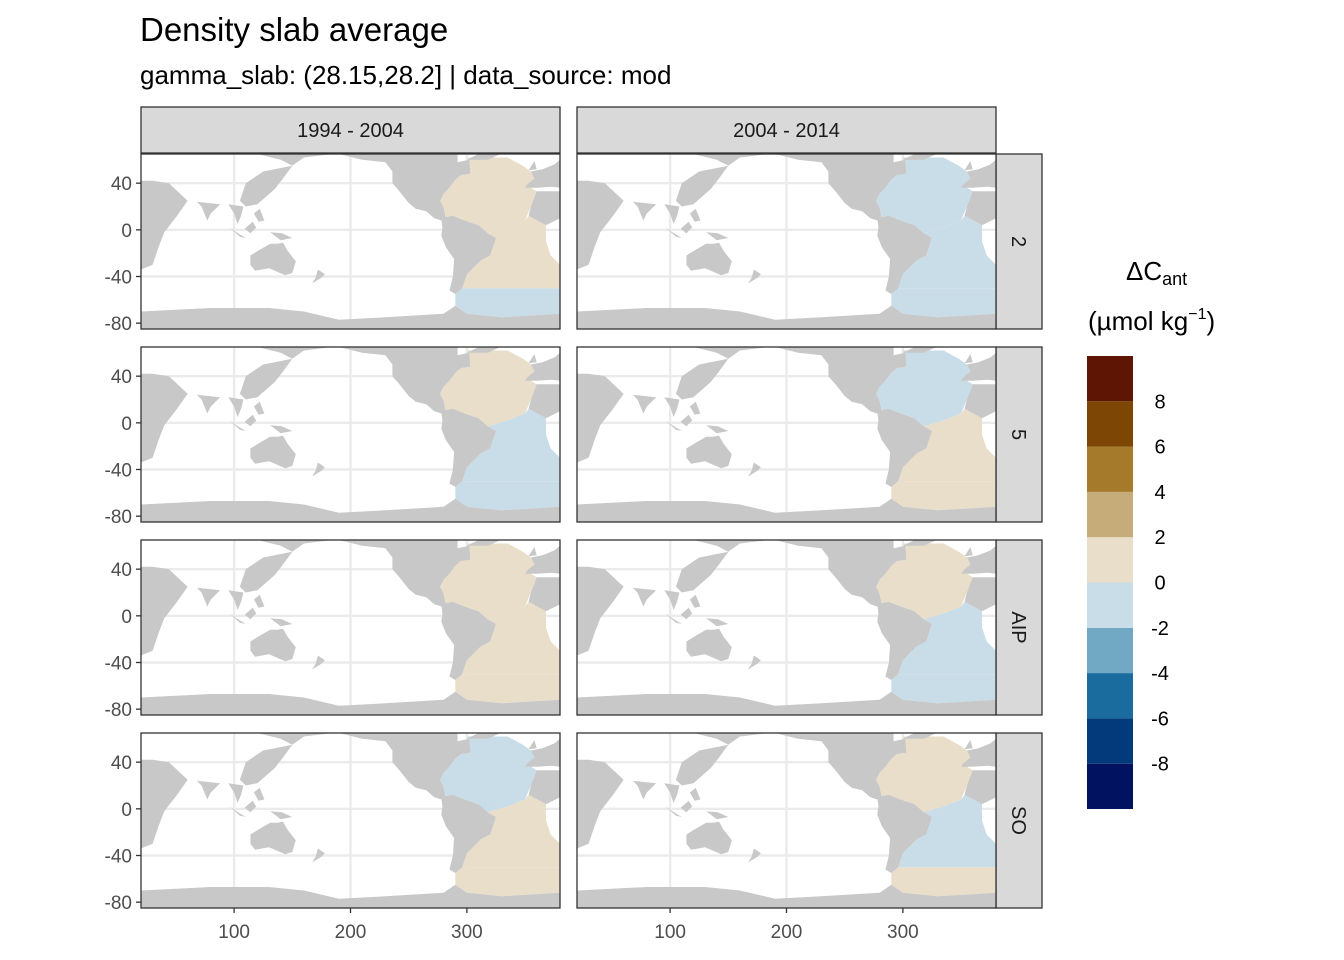  I want to click on strip-label: 1994 - 2004, so click(350, 131).